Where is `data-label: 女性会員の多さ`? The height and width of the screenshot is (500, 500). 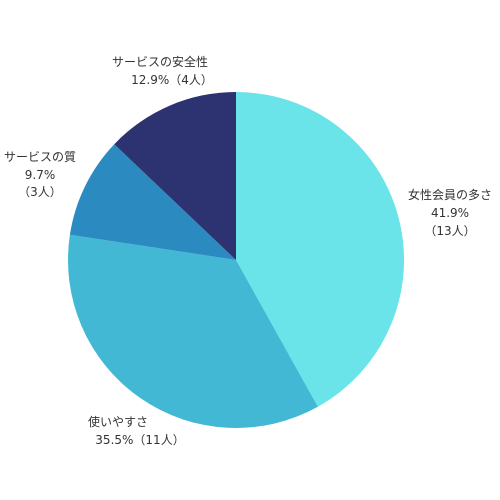
data-label: 女性会員の多さ is located at coordinates (450, 194).